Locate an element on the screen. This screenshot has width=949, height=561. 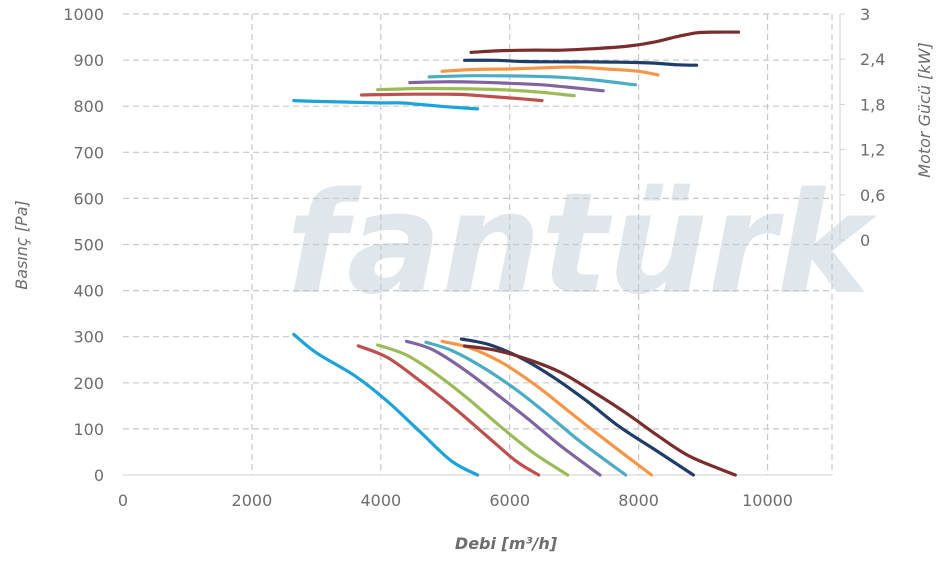
y2-tick-label: 2,4 is located at coordinates (872, 59).